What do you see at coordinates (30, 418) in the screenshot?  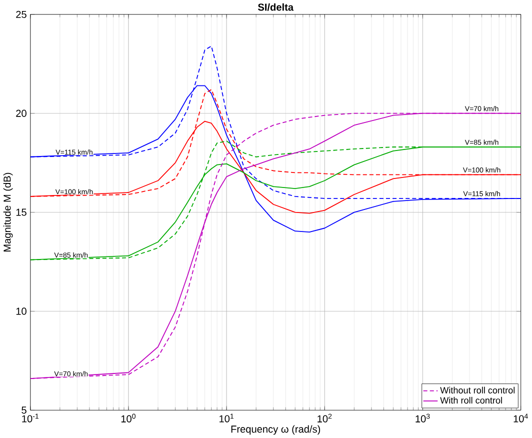 I see `x-tick-label: 10$^{-1}$` at bounding box center [30, 418].